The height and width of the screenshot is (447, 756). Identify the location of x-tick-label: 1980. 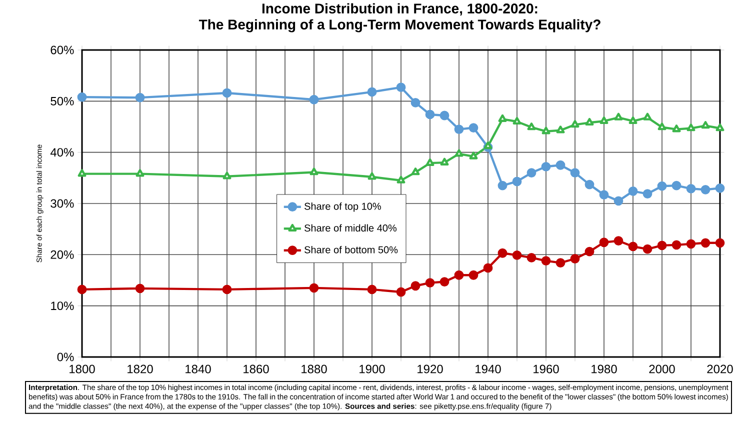
(604, 369).